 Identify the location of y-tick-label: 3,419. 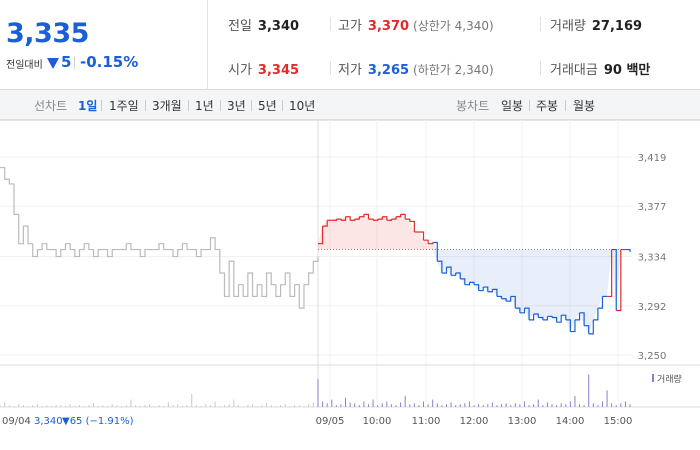
(652, 158).